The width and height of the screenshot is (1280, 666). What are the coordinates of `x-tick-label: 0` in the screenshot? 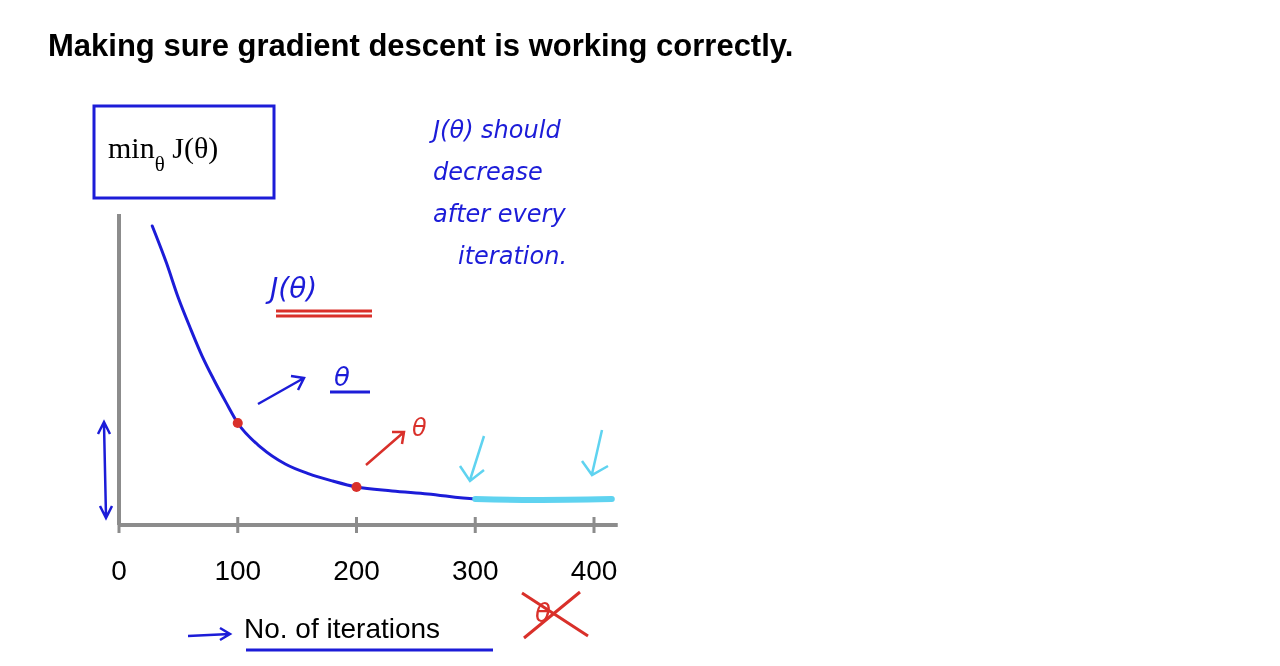 It's located at (119, 570).